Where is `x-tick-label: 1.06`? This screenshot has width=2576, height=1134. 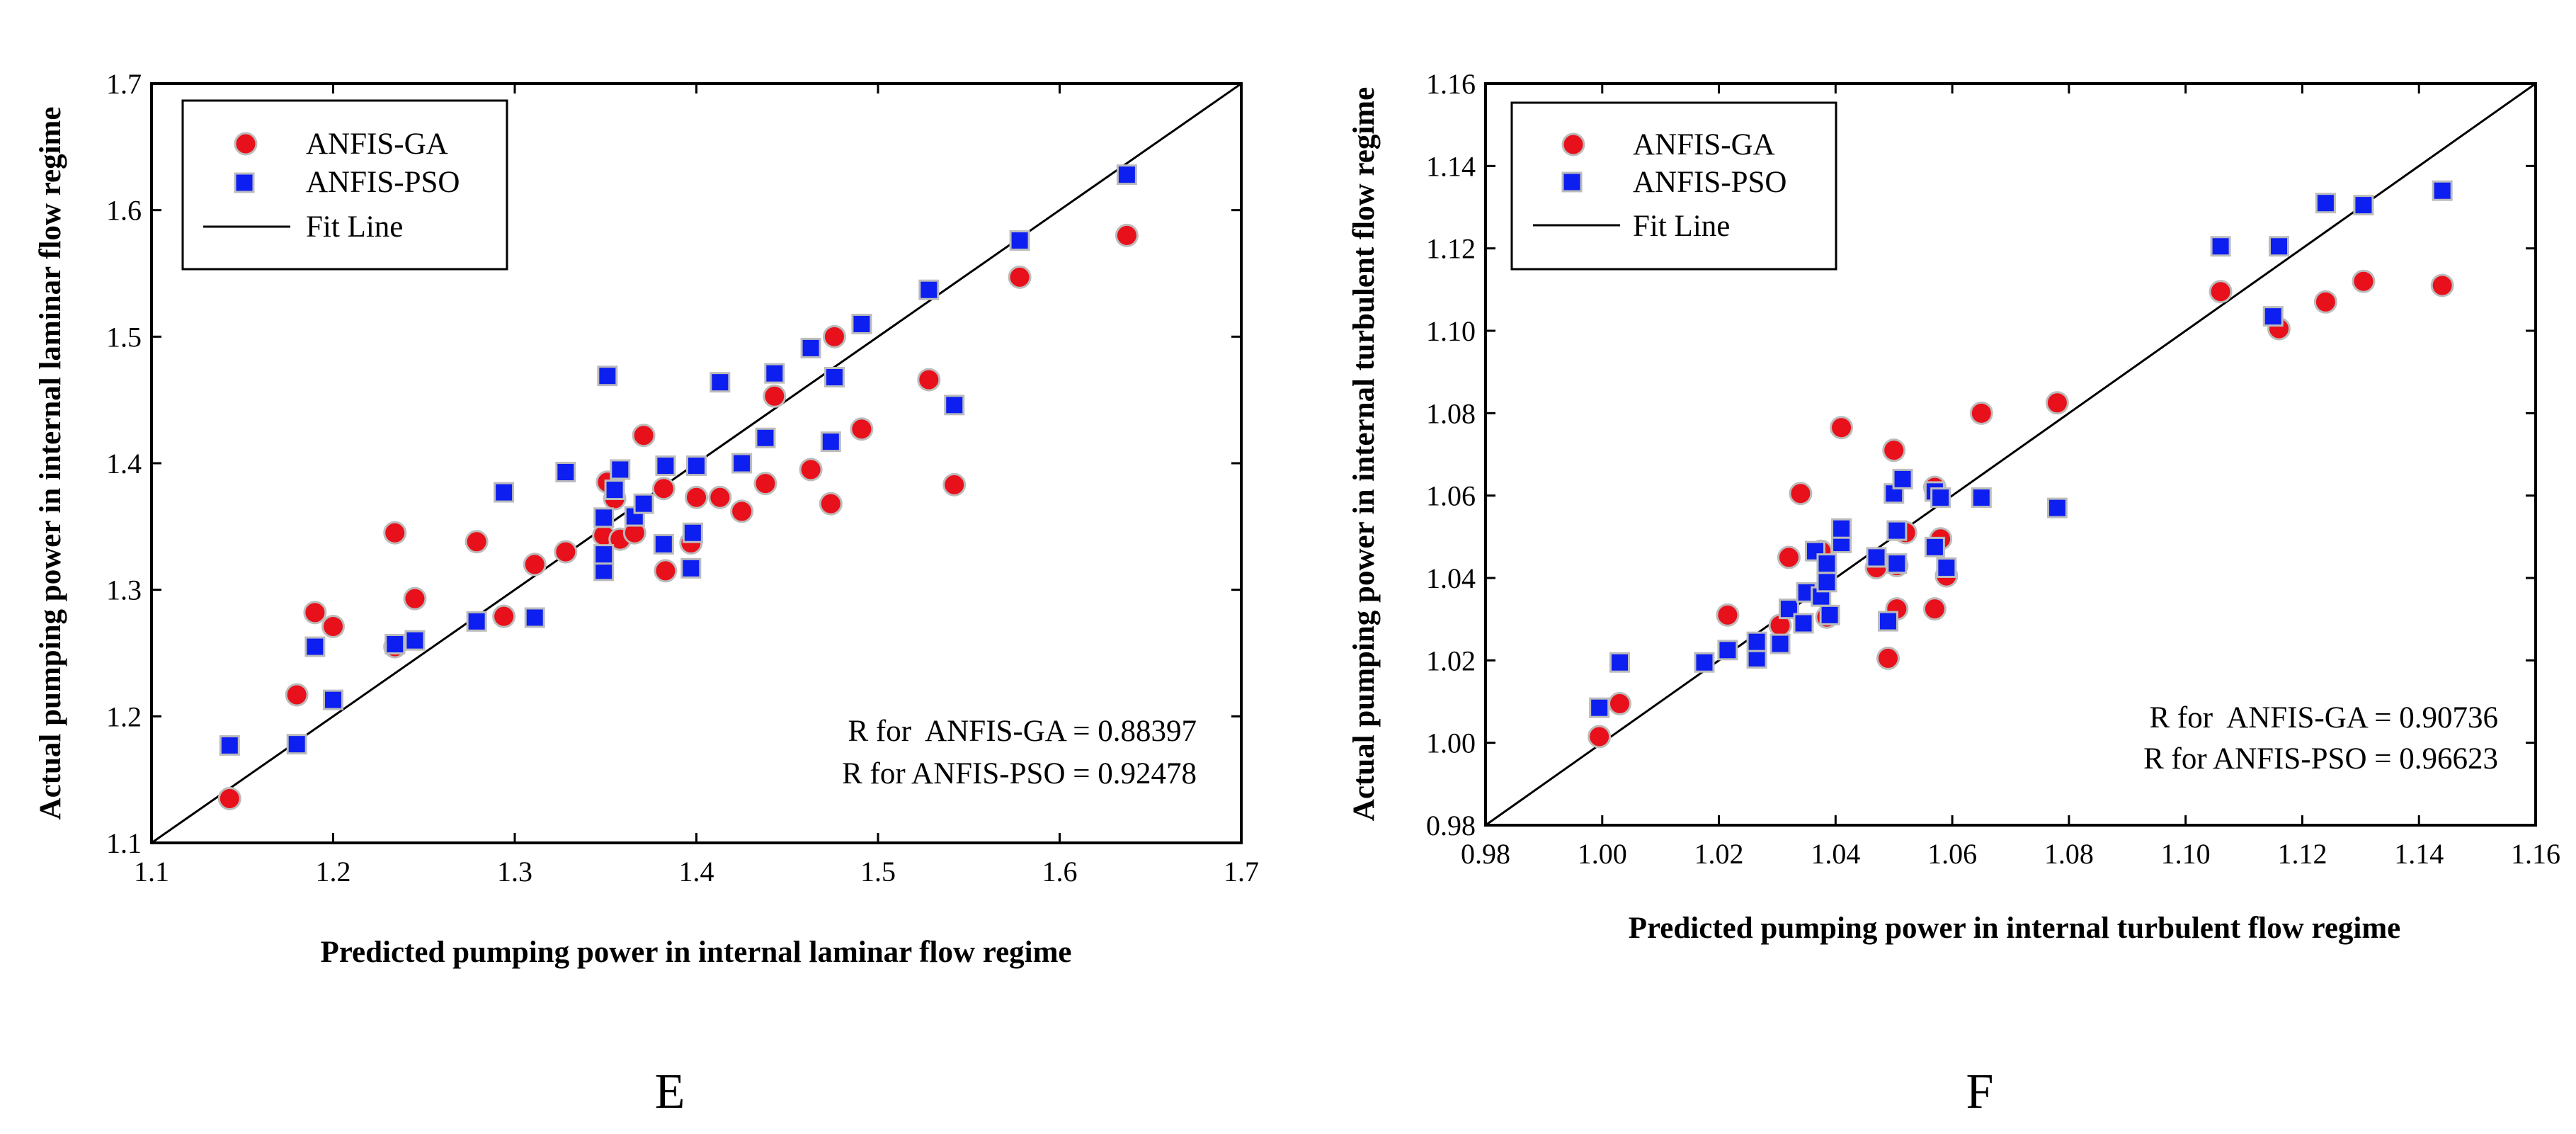
x-tick-label: 1.06 is located at coordinates (1952, 854).